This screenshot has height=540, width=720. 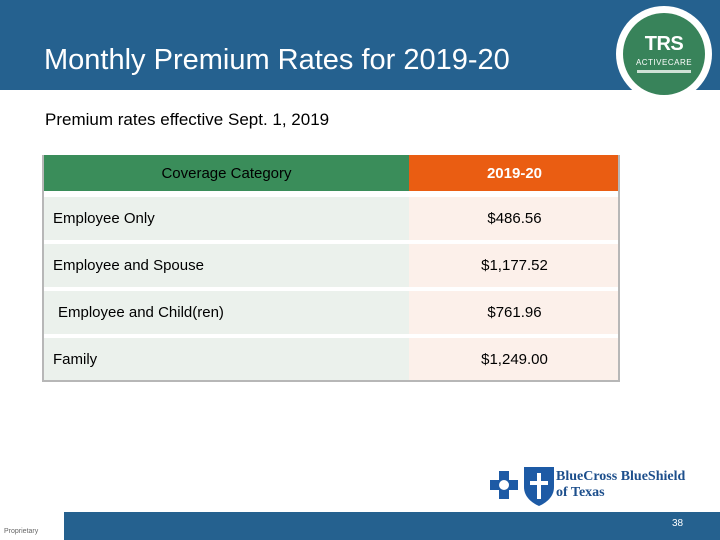 I want to click on table-row: Family $1,249.00, so click(x=332, y=359).